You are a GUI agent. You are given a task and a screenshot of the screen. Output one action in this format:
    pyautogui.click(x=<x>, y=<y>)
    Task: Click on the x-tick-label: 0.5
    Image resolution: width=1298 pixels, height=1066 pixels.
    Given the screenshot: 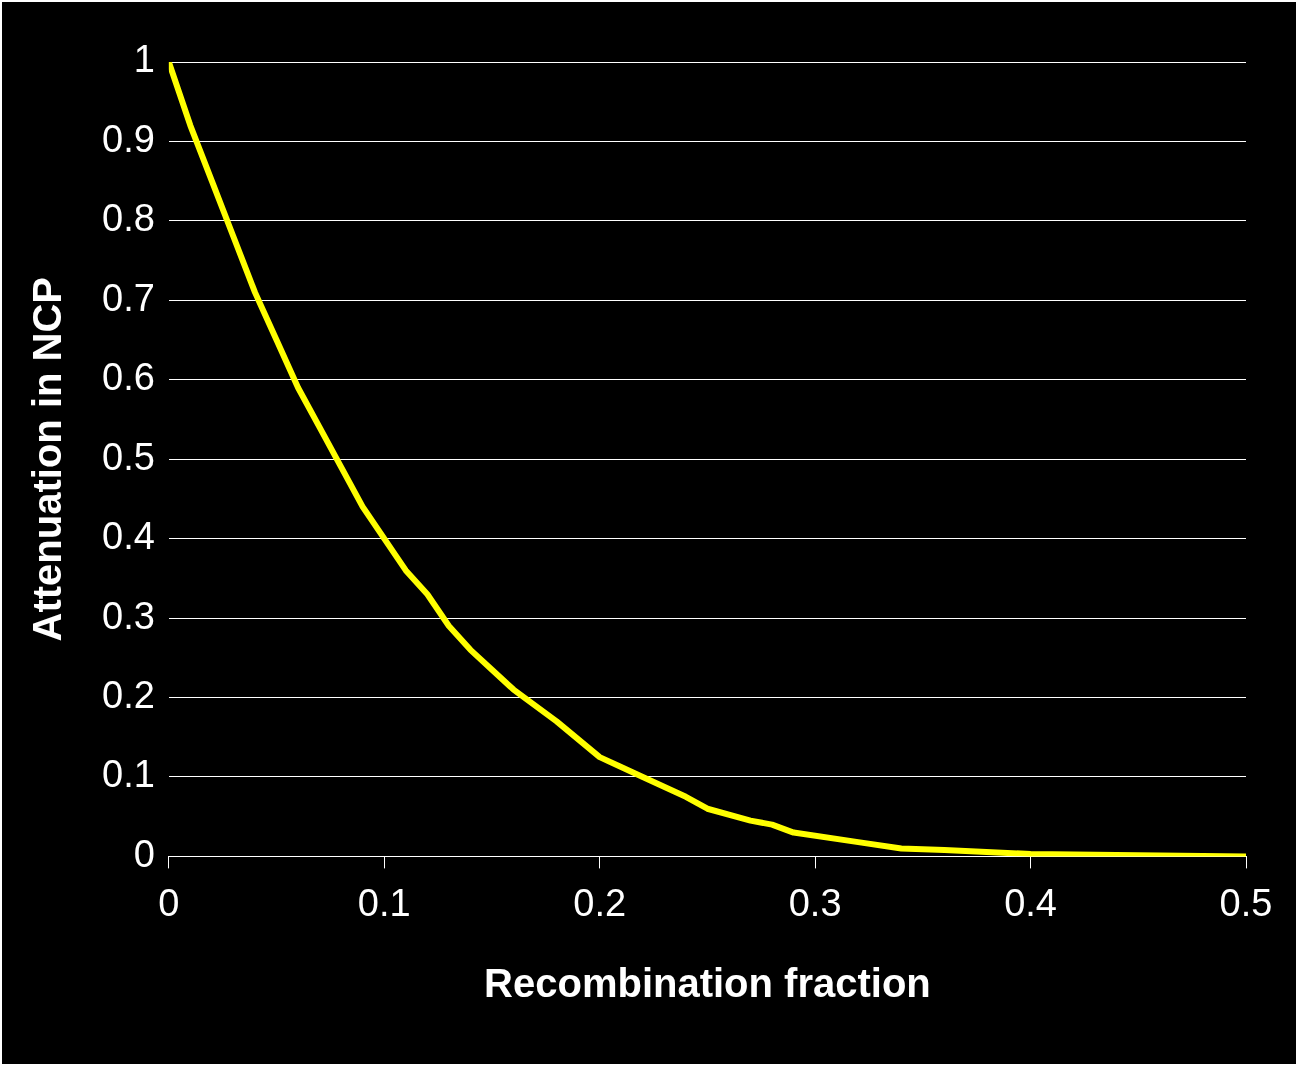 What is the action you would take?
    pyautogui.click(x=1246, y=902)
    